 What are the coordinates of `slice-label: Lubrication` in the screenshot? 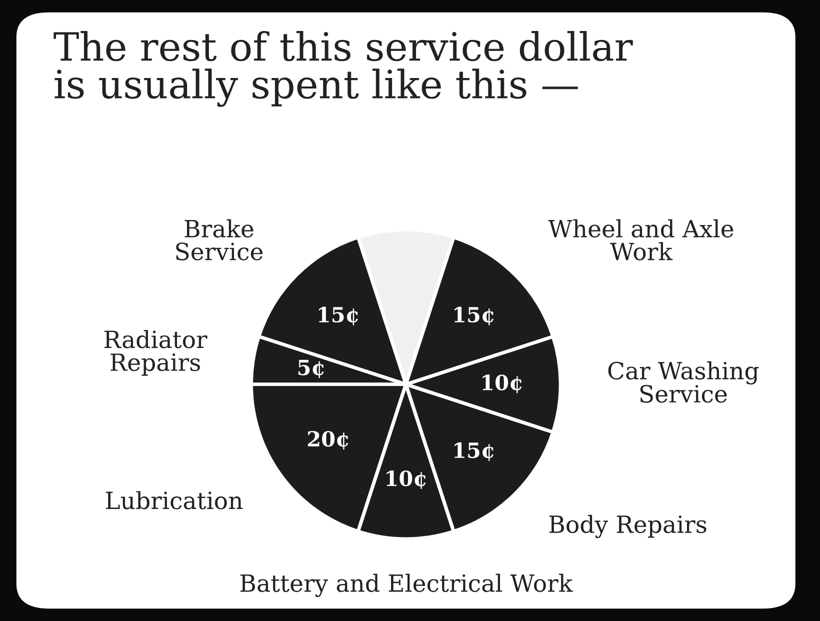 It's located at (174, 500).